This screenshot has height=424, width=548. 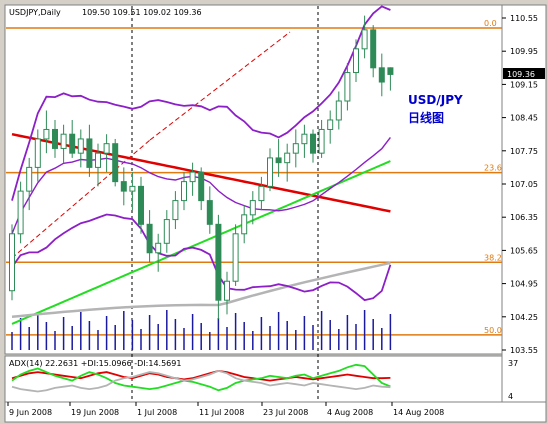 I want to click on price-tick-label: 108.45, so click(x=524, y=118).